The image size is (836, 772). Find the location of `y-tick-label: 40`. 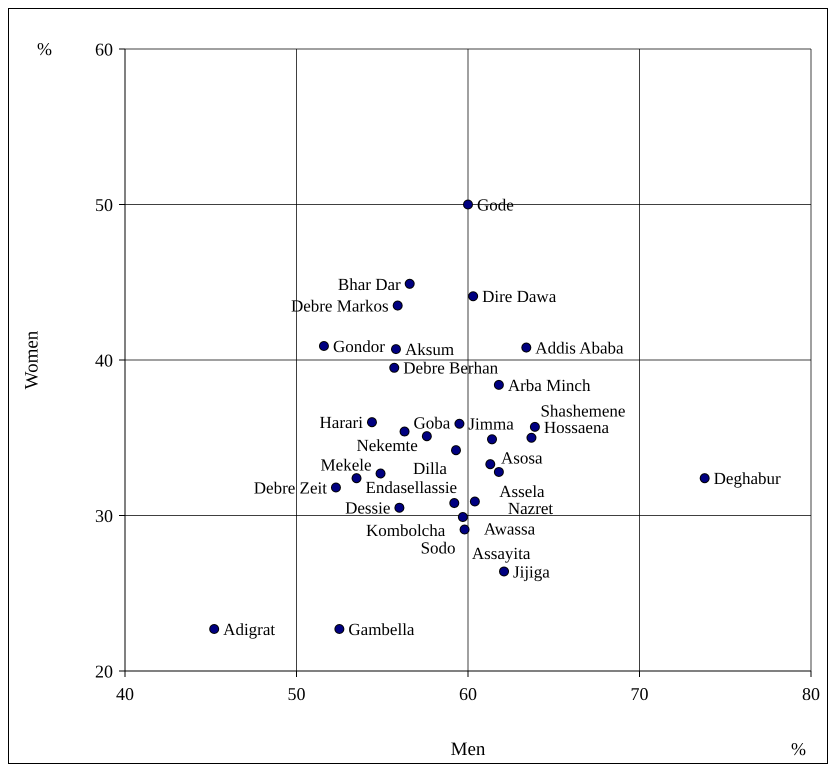

y-tick-label: 40 is located at coordinates (104, 360).